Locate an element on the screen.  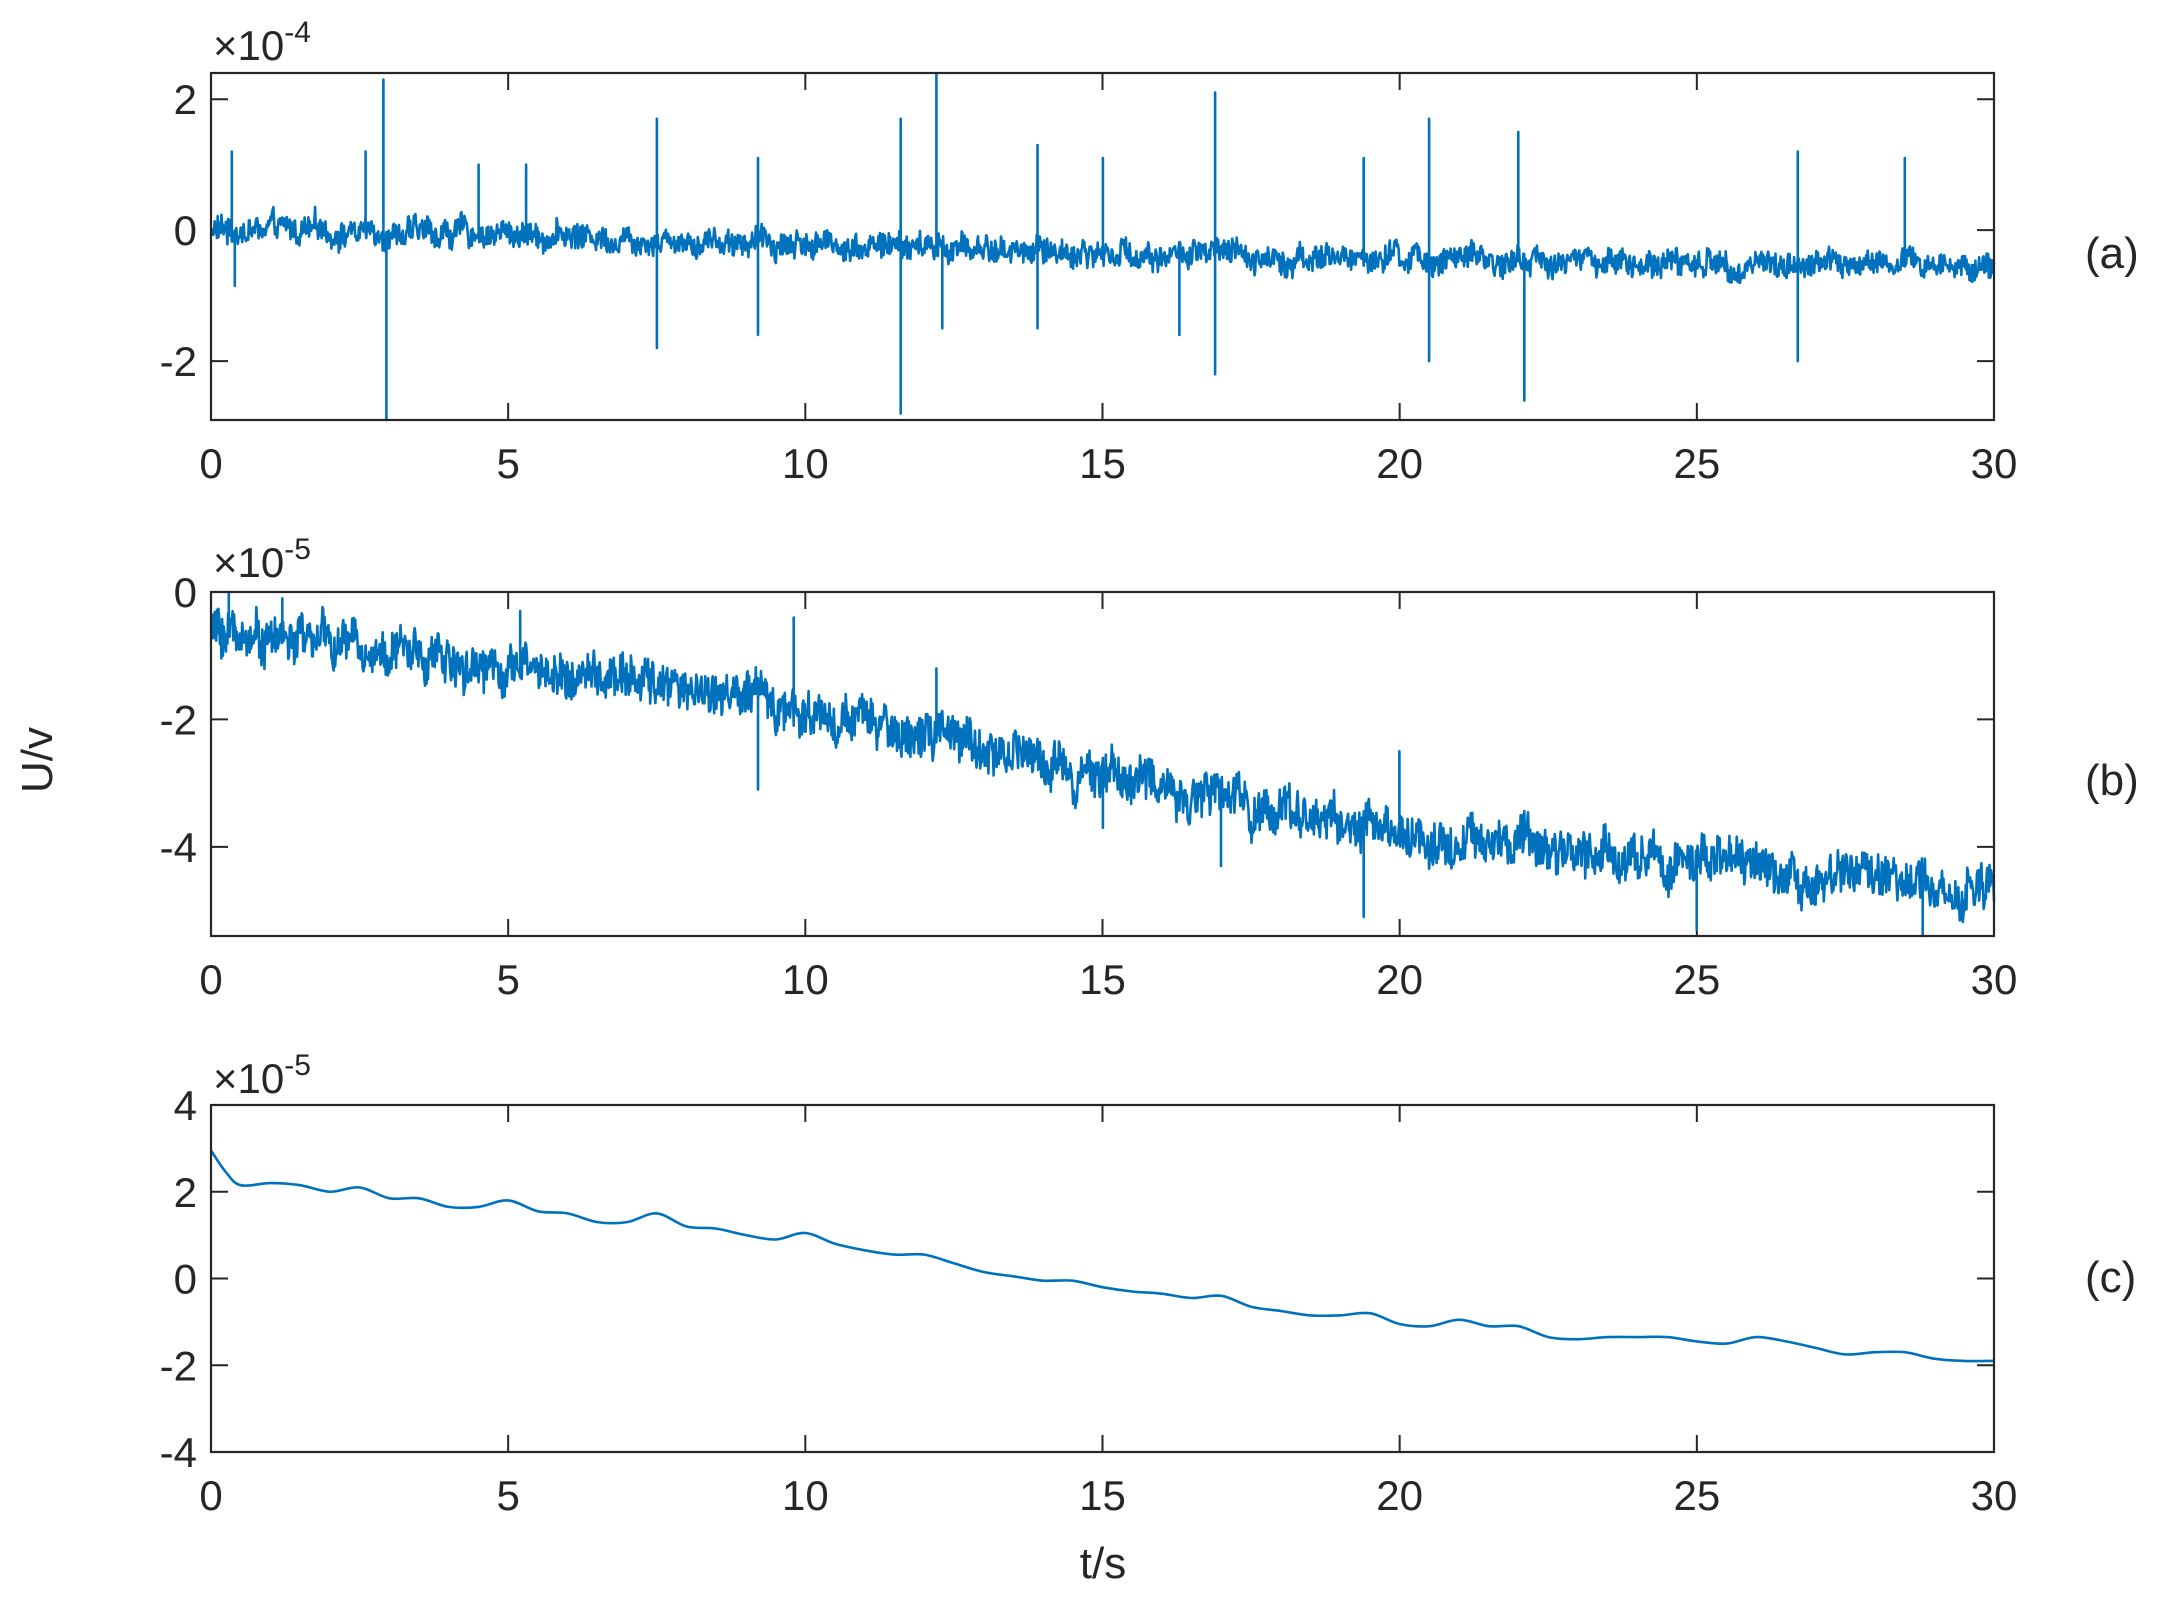
panel-a-exponent-power: -4 is located at coordinates (297, 32).